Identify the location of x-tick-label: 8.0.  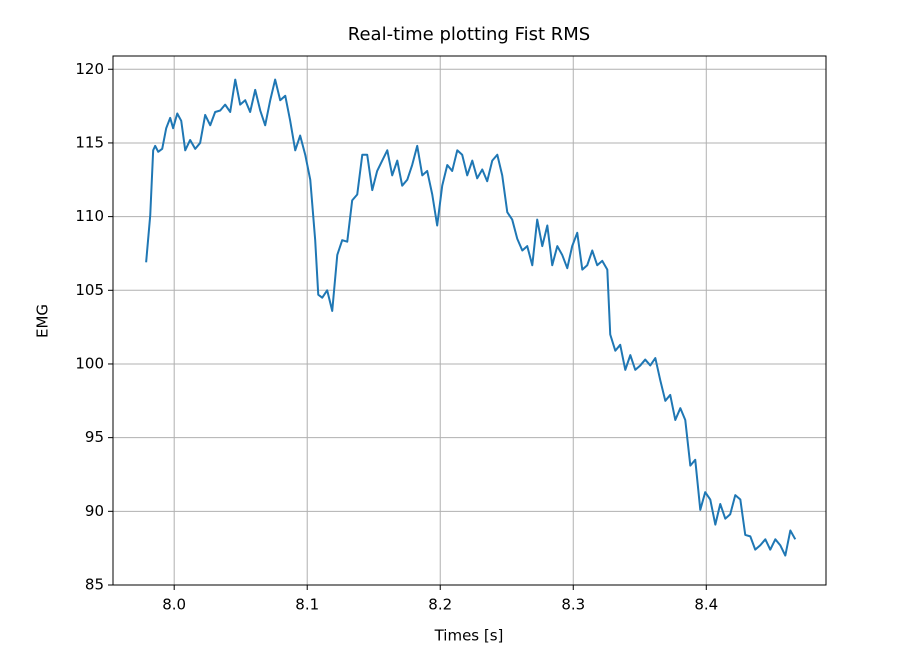
(174, 605).